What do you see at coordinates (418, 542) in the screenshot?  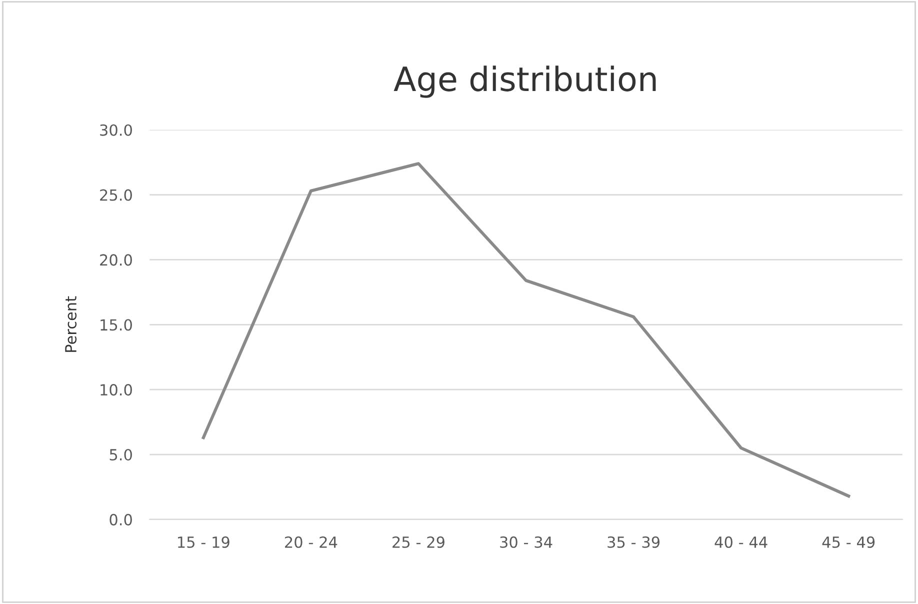 I see `x-tick-label: 25 - 29` at bounding box center [418, 542].